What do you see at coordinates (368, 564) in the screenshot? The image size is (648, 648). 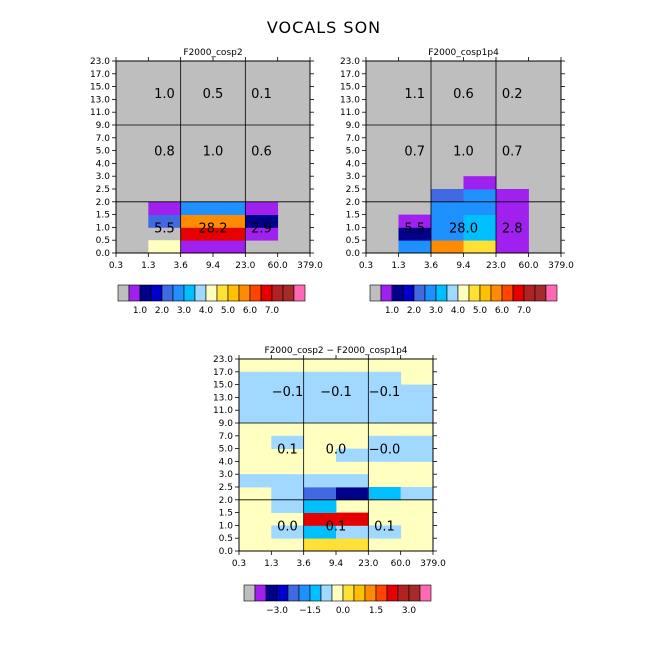 I see `x-tick-label: 23.0` at bounding box center [368, 564].